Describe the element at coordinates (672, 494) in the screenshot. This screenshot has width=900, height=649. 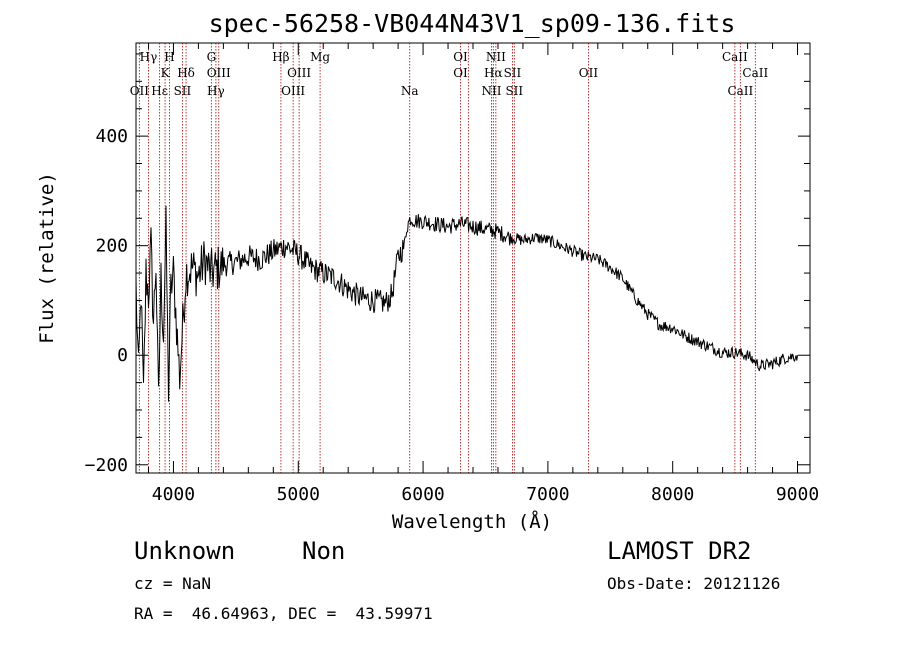
I see `x-tick-label: 8000` at that location.